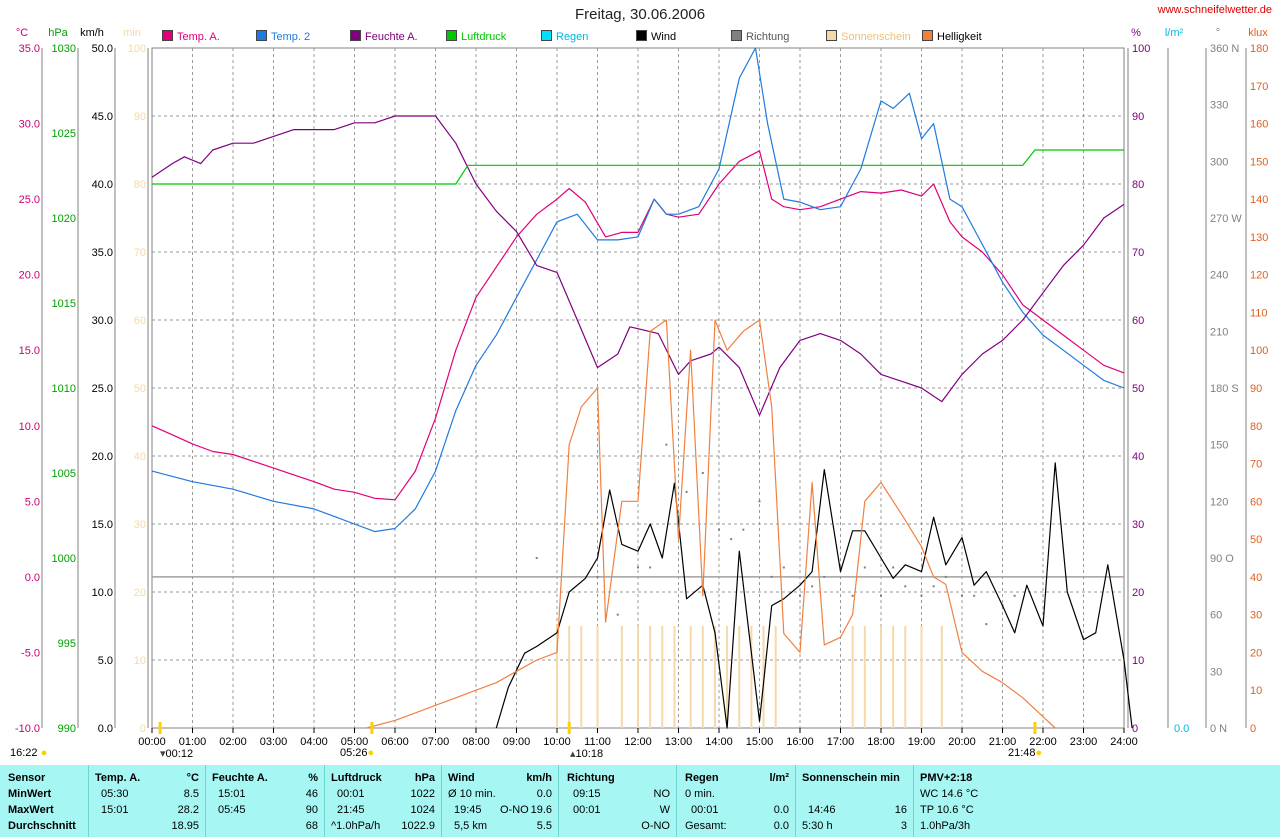 Image resolution: width=1280 pixels, height=837 pixels. I want to click on avg-value: 18.95, so click(185, 826).